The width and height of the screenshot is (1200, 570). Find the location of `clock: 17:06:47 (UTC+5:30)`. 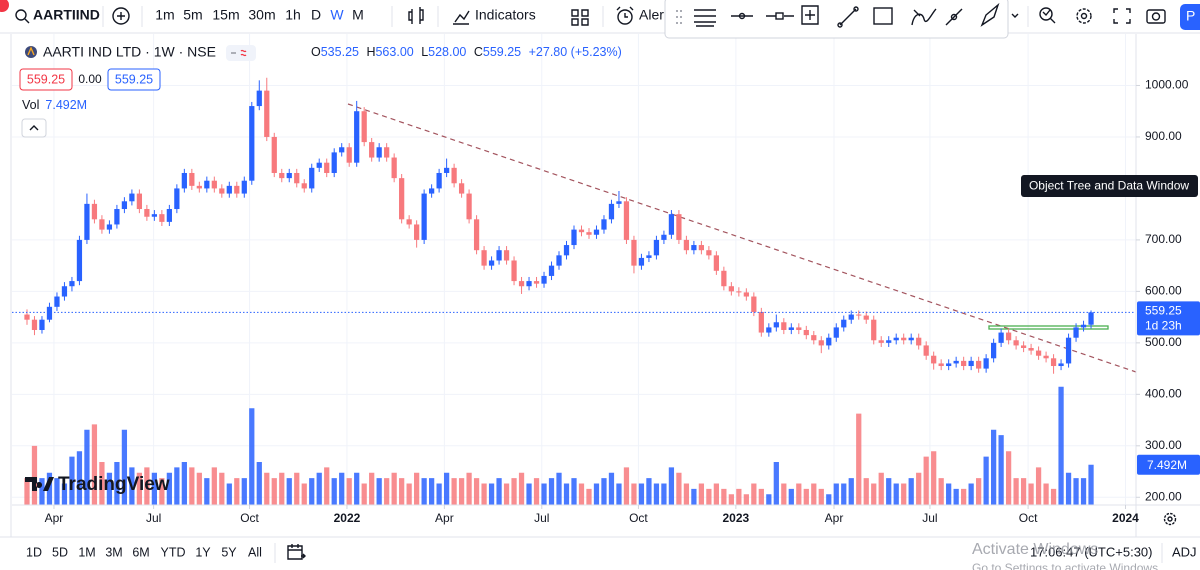

clock: 17:06:47 (UTC+5:30) is located at coordinates (1091, 551).